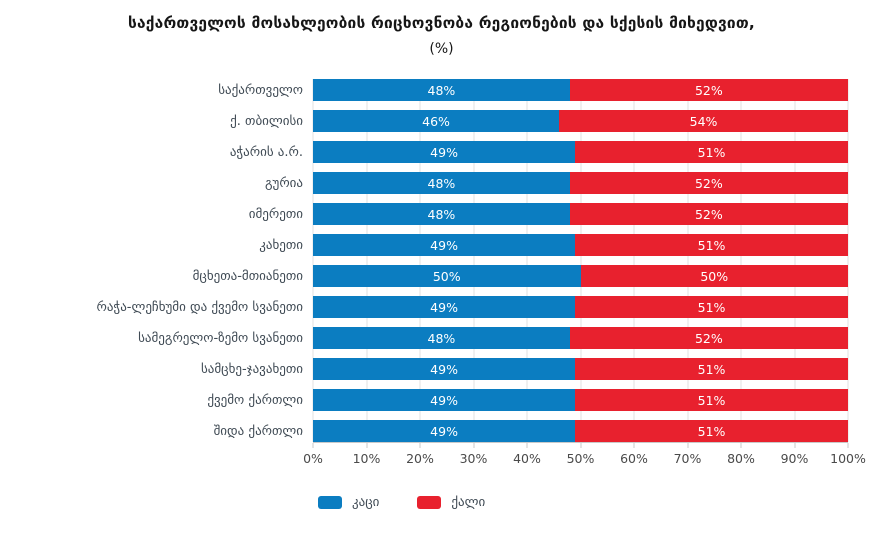 The image size is (883, 535). What do you see at coordinates (468, 502) in the screenshot?
I see `legend-label: ქალი` at bounding box center [468, 502].